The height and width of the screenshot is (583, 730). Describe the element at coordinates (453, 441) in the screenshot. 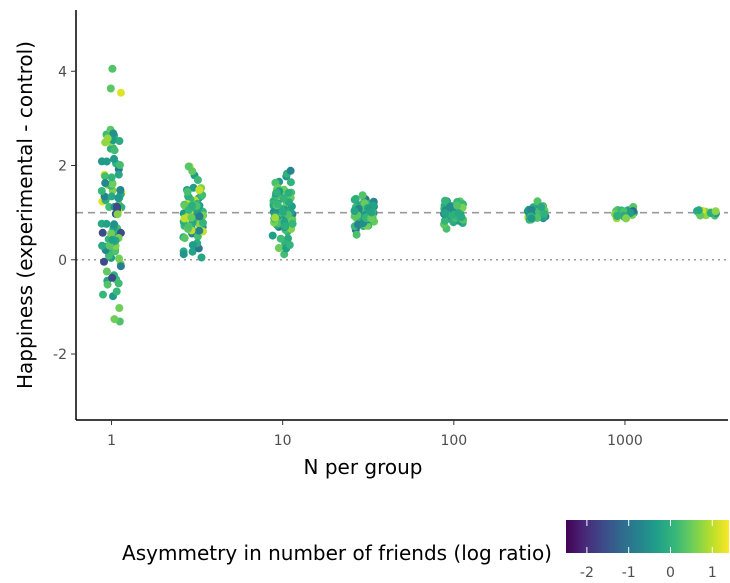

I see `x-tick-label: 100` at that location.